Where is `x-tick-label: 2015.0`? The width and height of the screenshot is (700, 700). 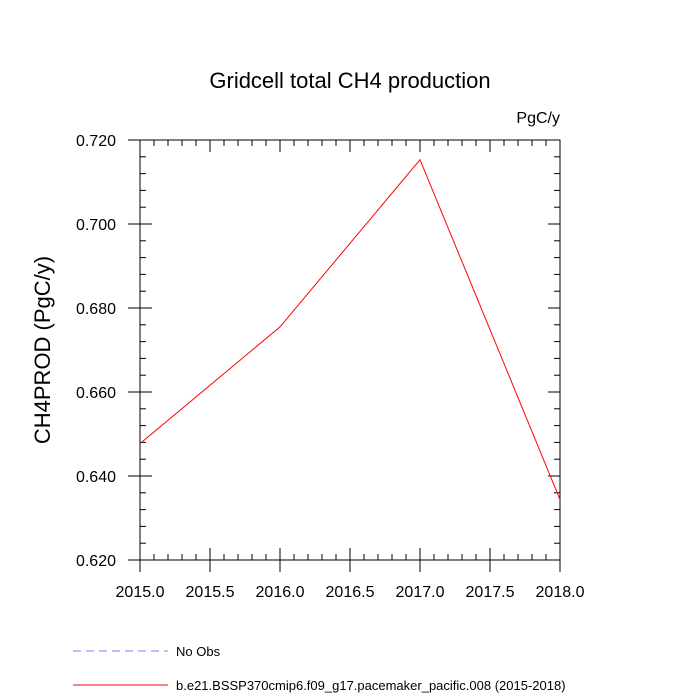 x-tick-label: 2015.0 is located at coordinates (140, 592).